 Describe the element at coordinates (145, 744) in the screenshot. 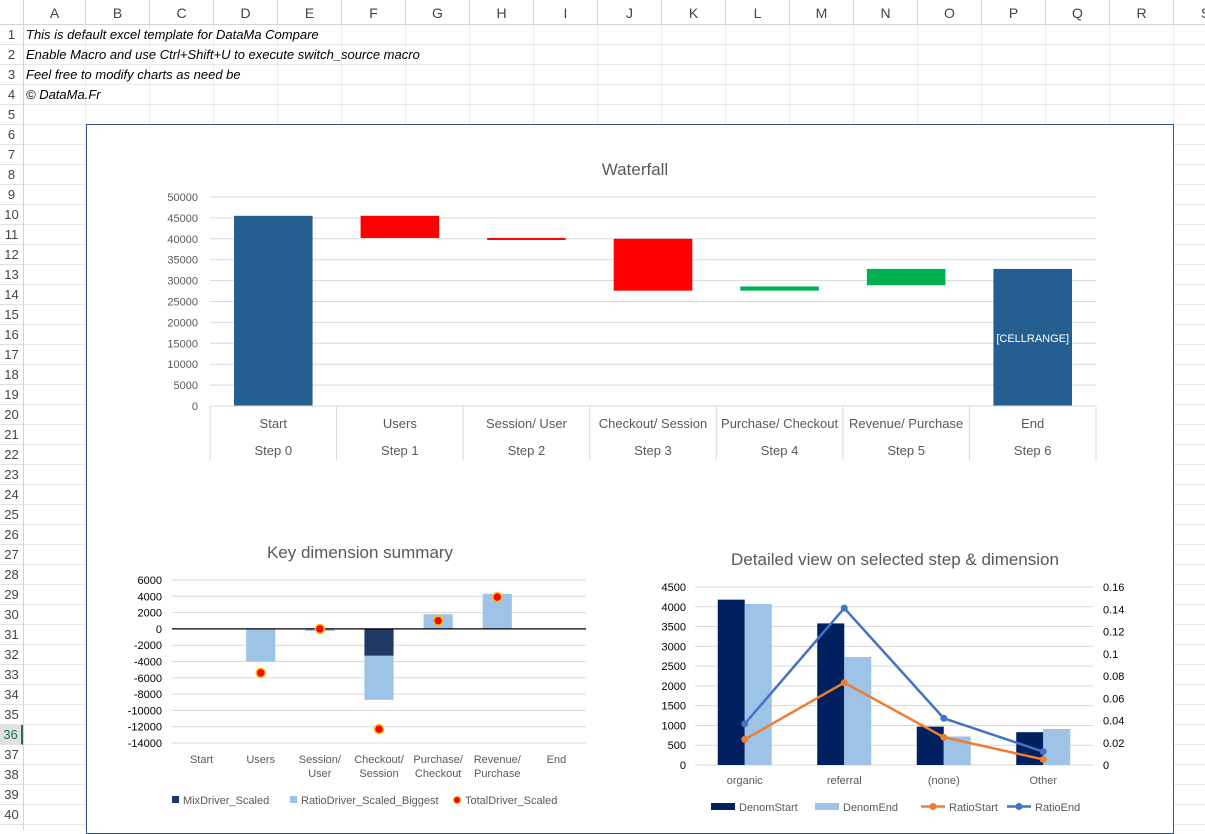

I see `summary-y-tick-label: -14000` at that location.